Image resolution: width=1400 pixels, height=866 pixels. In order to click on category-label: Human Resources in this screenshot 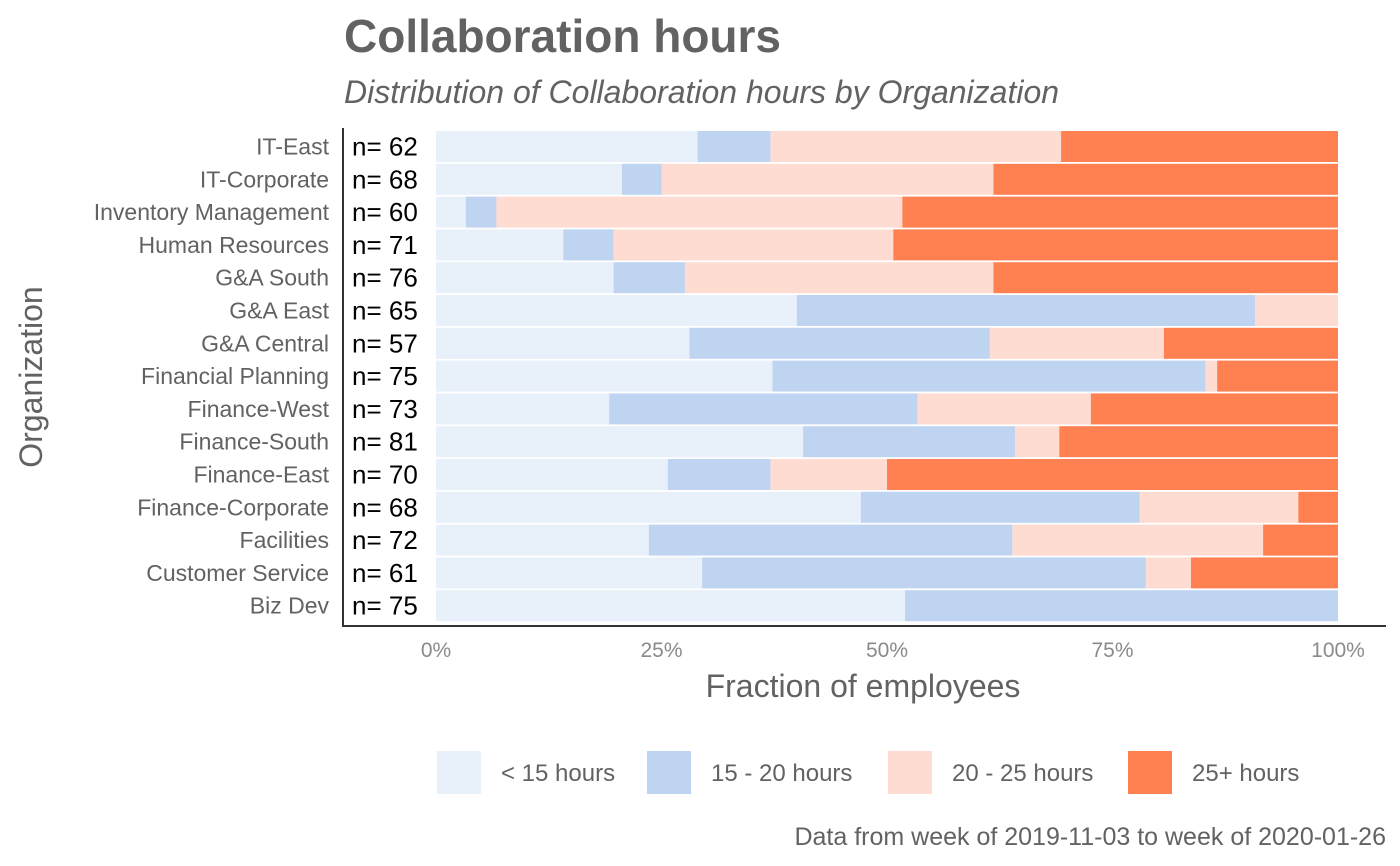, I will do `click(234, 245)`.